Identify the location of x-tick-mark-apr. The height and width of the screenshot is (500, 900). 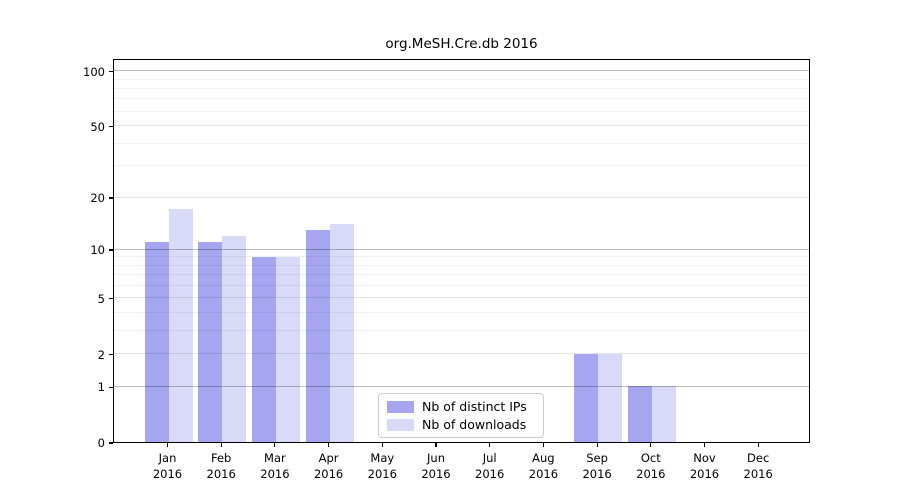
(329, 445).